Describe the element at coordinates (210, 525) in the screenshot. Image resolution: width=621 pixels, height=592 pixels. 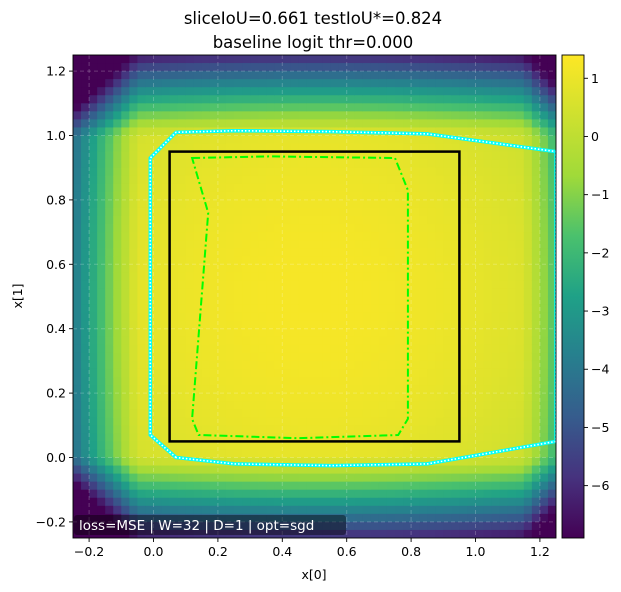
I see `info-box` at that location.